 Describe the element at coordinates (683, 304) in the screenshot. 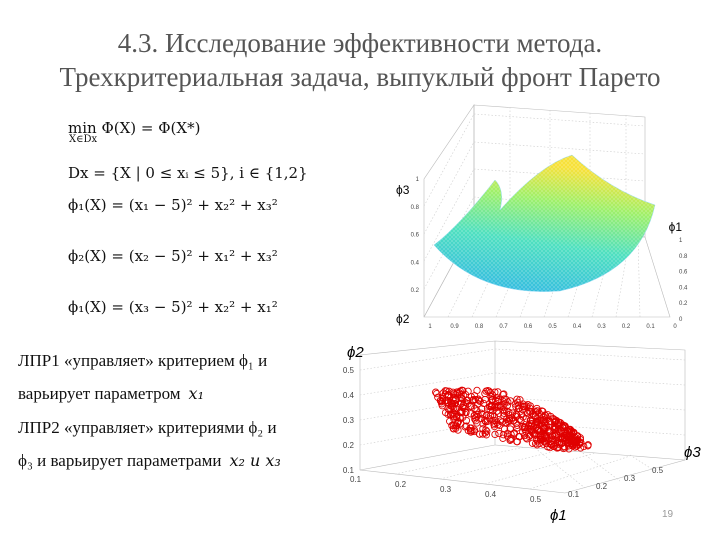

I see `surface-right-tick: 0.2` at that location.